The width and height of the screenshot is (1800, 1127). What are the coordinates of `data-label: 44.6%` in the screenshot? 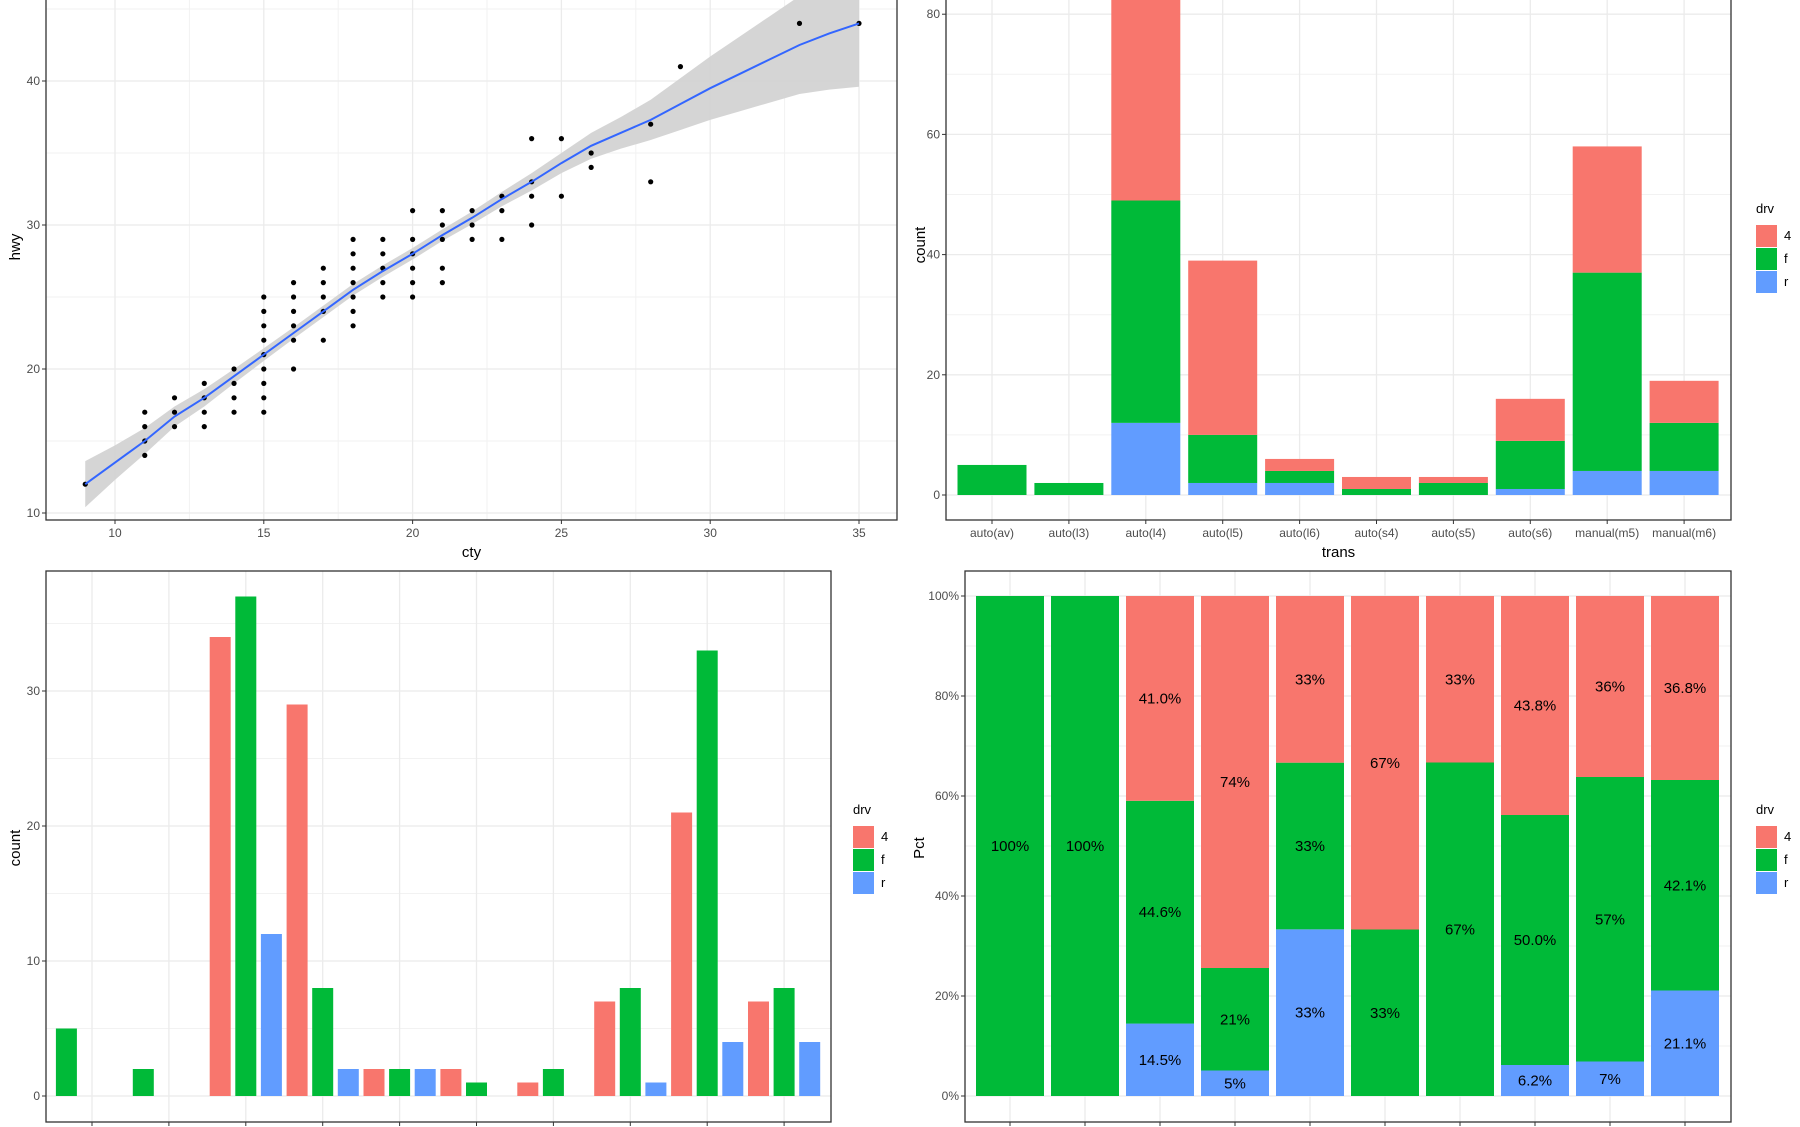 It's located at (1160, 912).